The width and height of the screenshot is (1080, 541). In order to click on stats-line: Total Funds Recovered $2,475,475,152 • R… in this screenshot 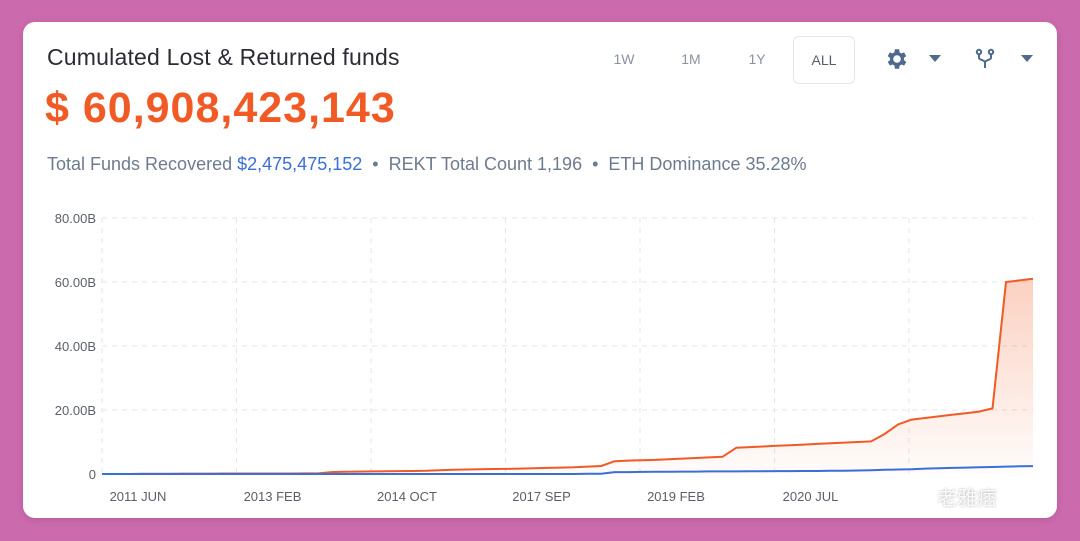, I will do `click(427, 164)`.